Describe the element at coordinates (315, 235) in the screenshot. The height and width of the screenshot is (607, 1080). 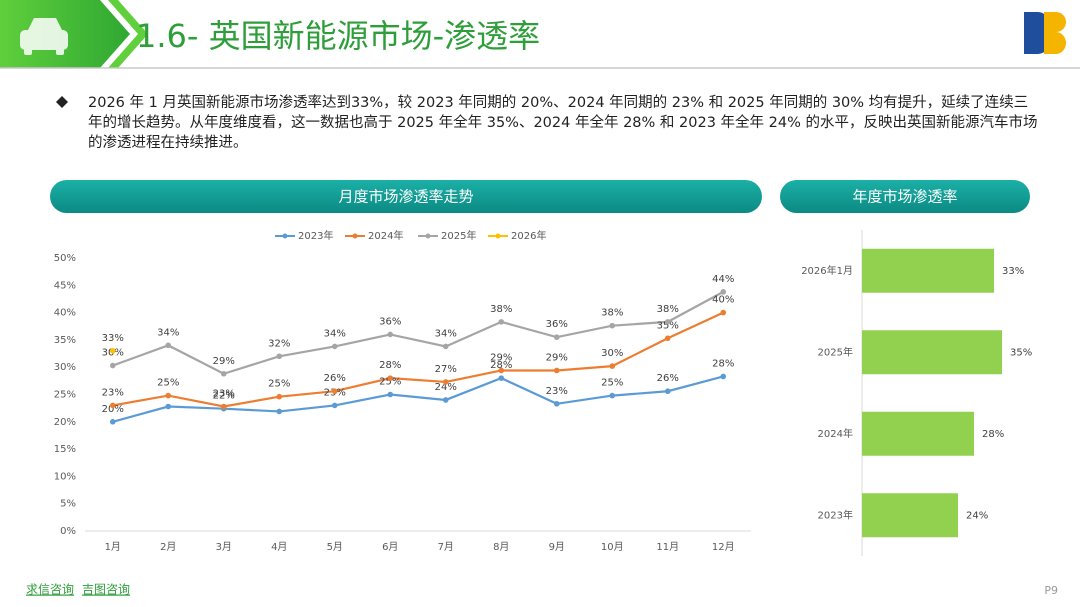
I see `legend-label: 2023年` at that location.